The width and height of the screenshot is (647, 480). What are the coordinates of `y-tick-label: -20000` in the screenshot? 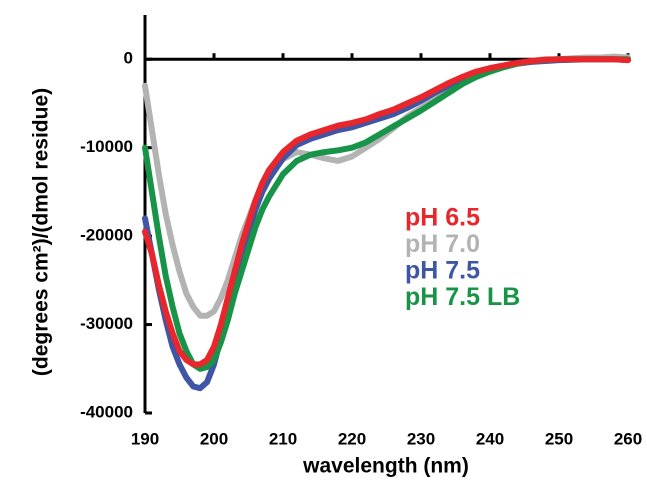 It's located at (106, 235).